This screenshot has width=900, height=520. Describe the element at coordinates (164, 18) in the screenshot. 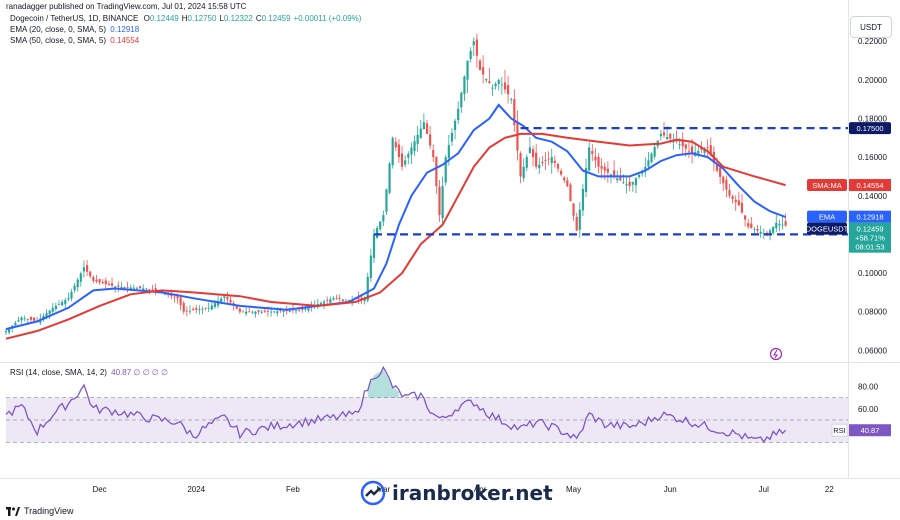

I see `ohlc-value: 0.12449` at that location.